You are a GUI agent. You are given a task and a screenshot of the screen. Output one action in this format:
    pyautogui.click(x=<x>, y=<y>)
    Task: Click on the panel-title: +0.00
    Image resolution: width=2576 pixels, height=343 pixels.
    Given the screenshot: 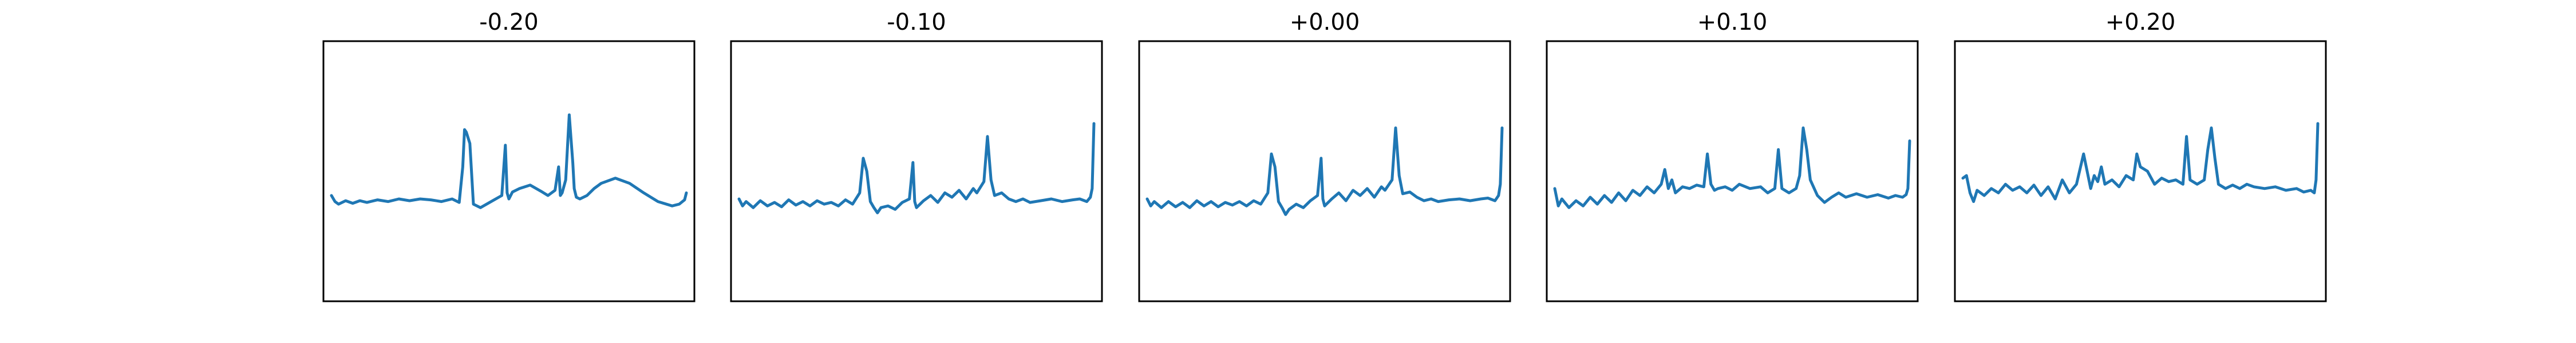 What is the action you would take?
    pyautogui.click(x=1325, y=22)
    